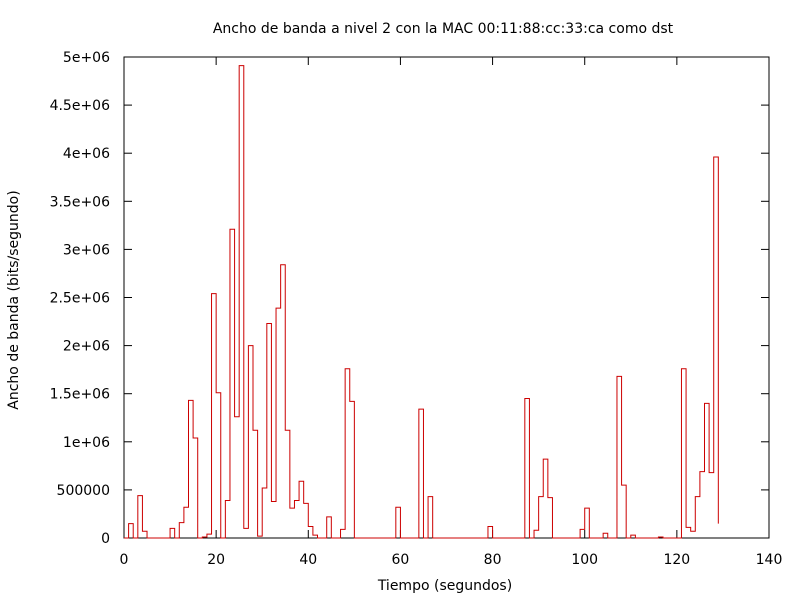  What do you see at coordinates (86, 443) in the screenshot?
I see `y-tick-label: 1e+06` at bounding box center [86, 443].